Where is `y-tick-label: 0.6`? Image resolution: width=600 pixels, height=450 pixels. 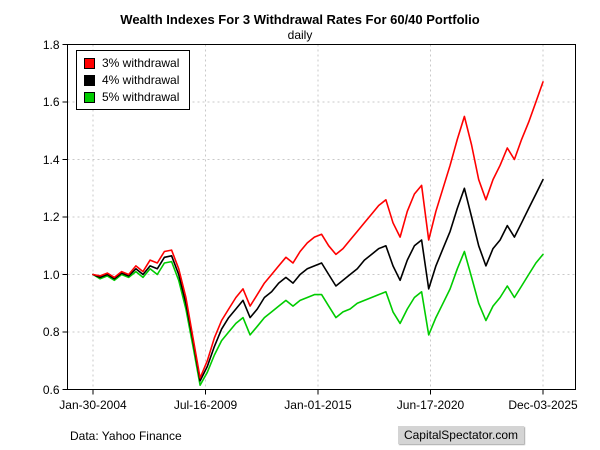
y-tick-label: 0.6 is located at coordinates (51, 389).